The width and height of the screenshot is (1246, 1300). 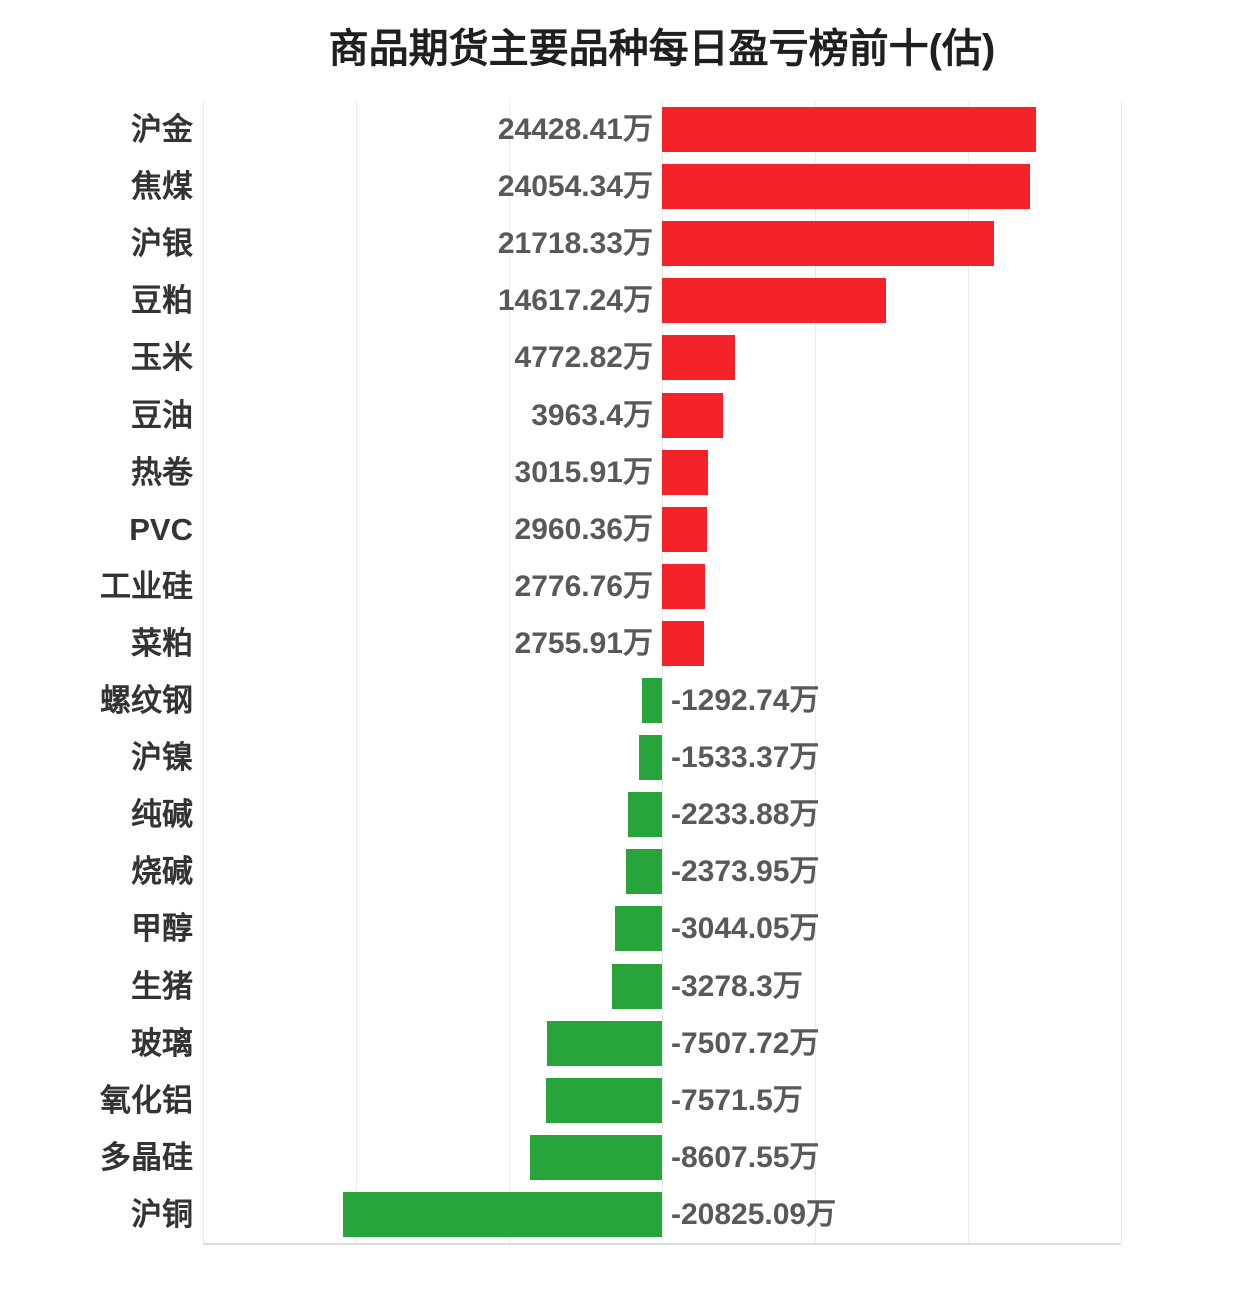 What do you see at coordinates (162, 758) in the screenshot?
I see `category-label: 沪镍` at bounding box center [162, 758].